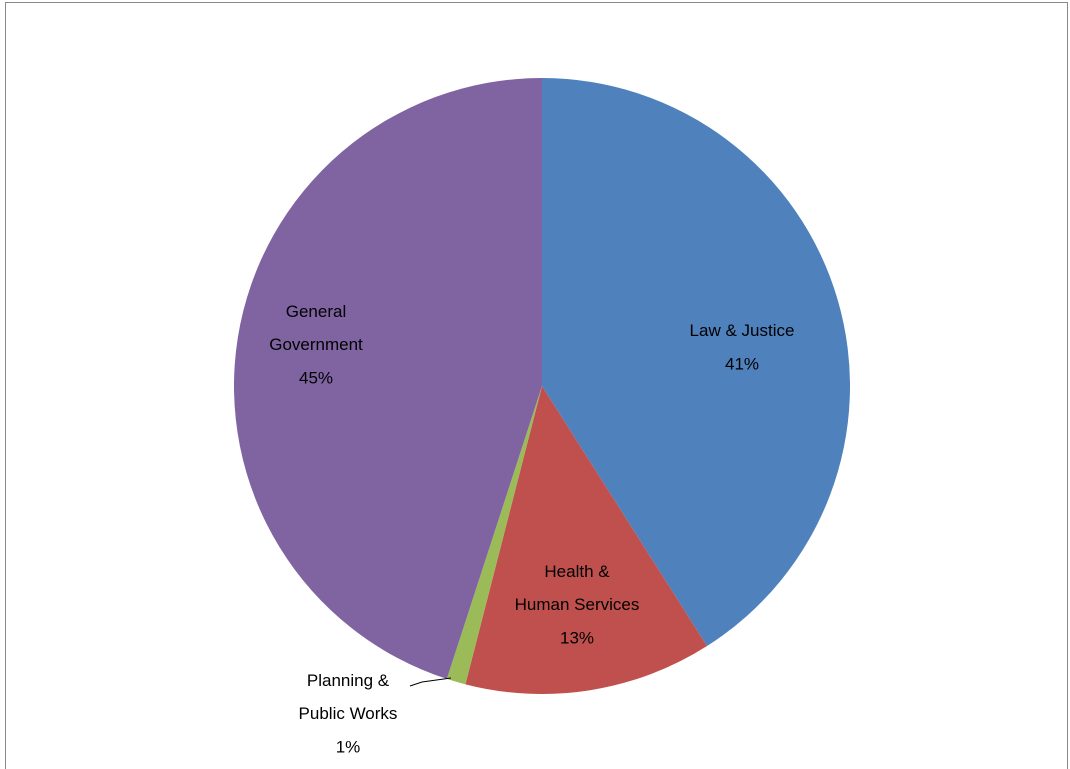 This screenshot has width=1070, height=769. Describe the element at coordinates (430, 682) in the screenshot. I see `leader-line` at that location.